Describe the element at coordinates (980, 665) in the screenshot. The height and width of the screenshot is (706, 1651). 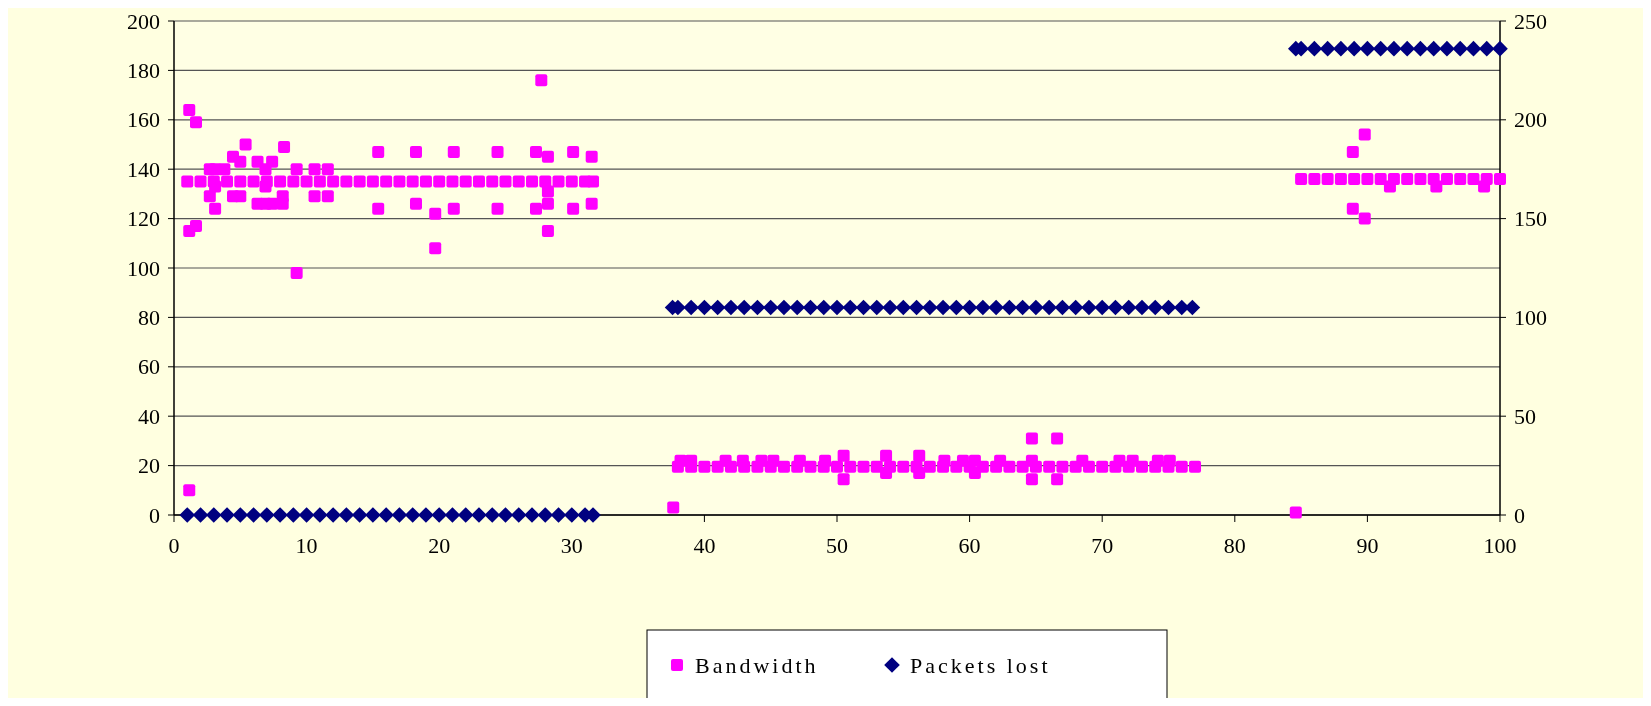
I see `legend-label: Packets lost` at that location.